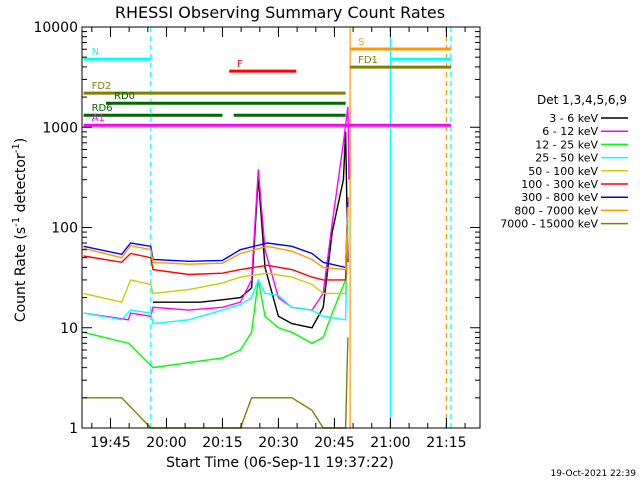 This screenshot has width=640, height=480. I want to click on x-tick-label: 21:00, so click(390, 443).